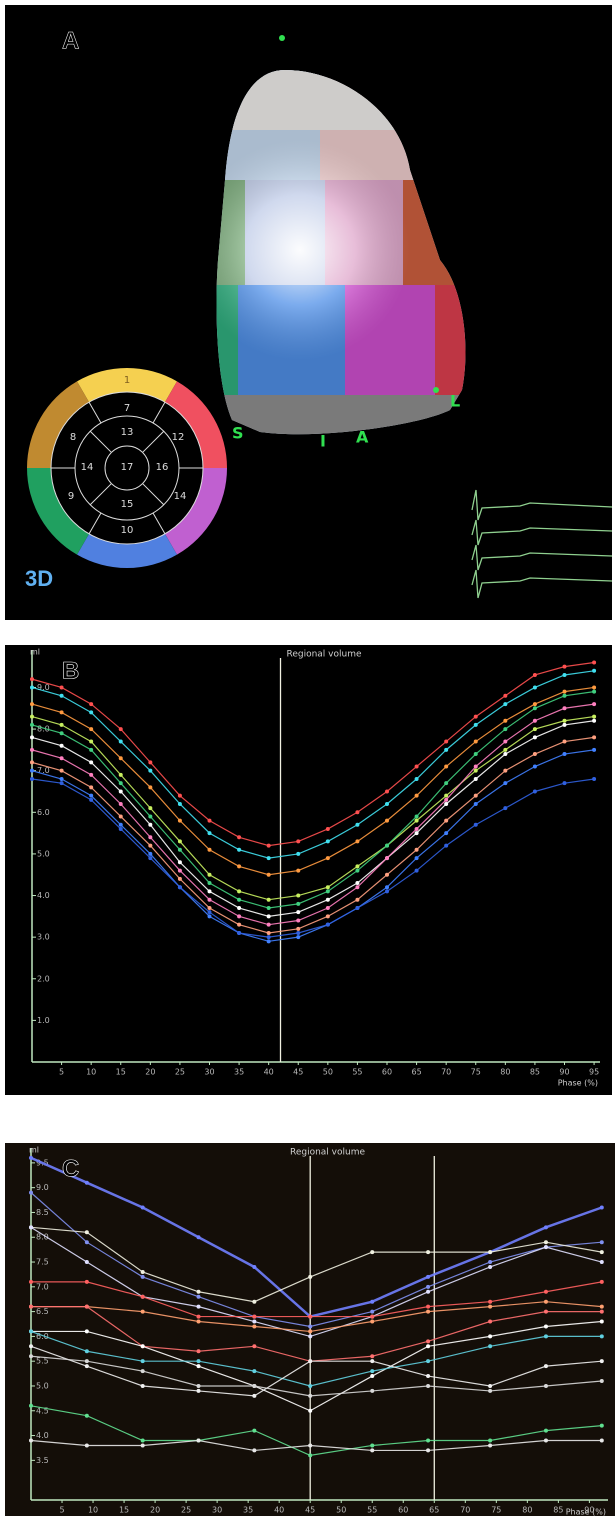  I want to click on panel-label: C, so click(70, 1168).